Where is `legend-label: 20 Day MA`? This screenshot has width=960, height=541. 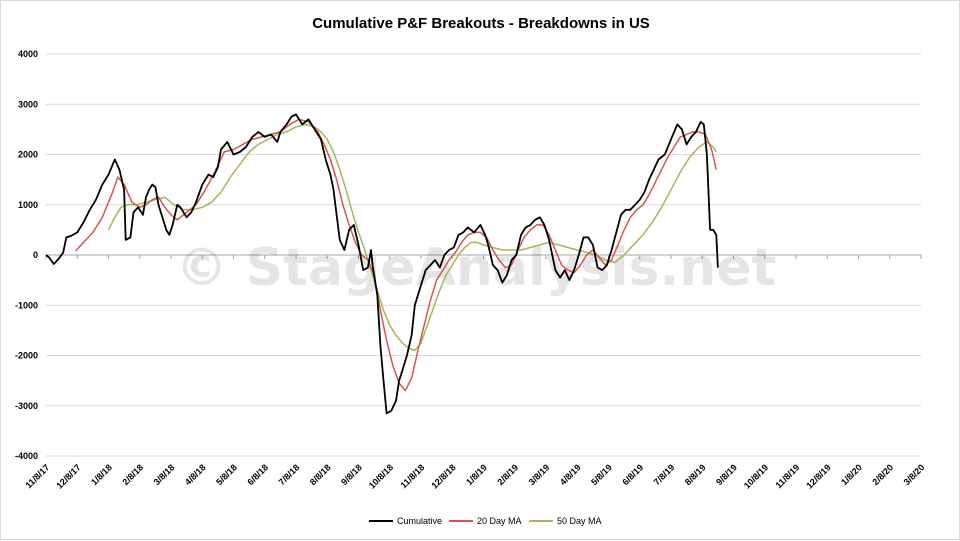
legend-label: 20 Day MA is located at coordinates (499, 521).